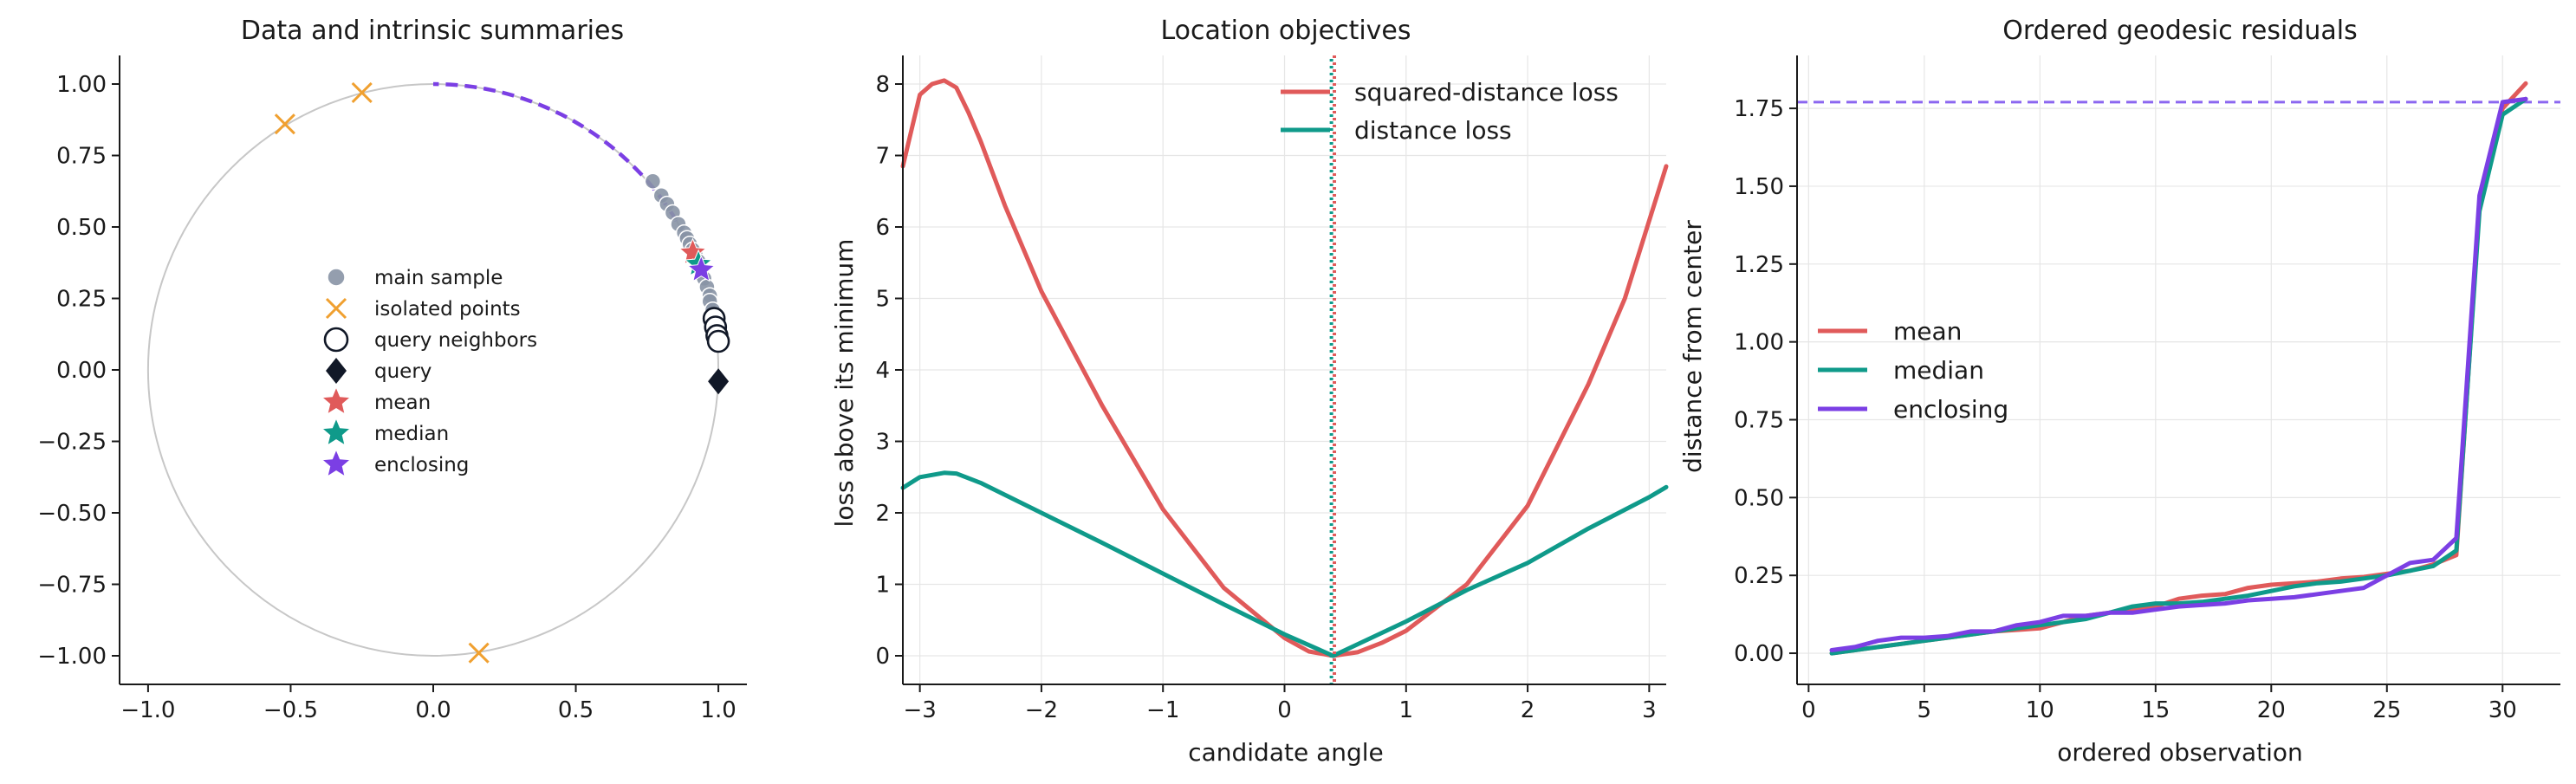 The image size is (2576, 784). What do you see at coordinates (2040, 710) in the screenshot?
I see `panel3-xtick-label: 10` at bounding box center [2040, 710].